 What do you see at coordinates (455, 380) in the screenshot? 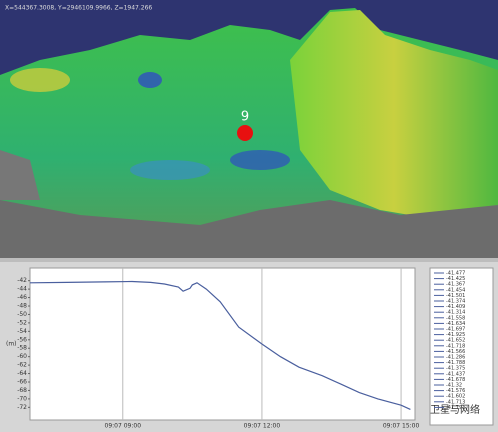
I see `legend-label: -41.678` at bounding box center [455, 380].